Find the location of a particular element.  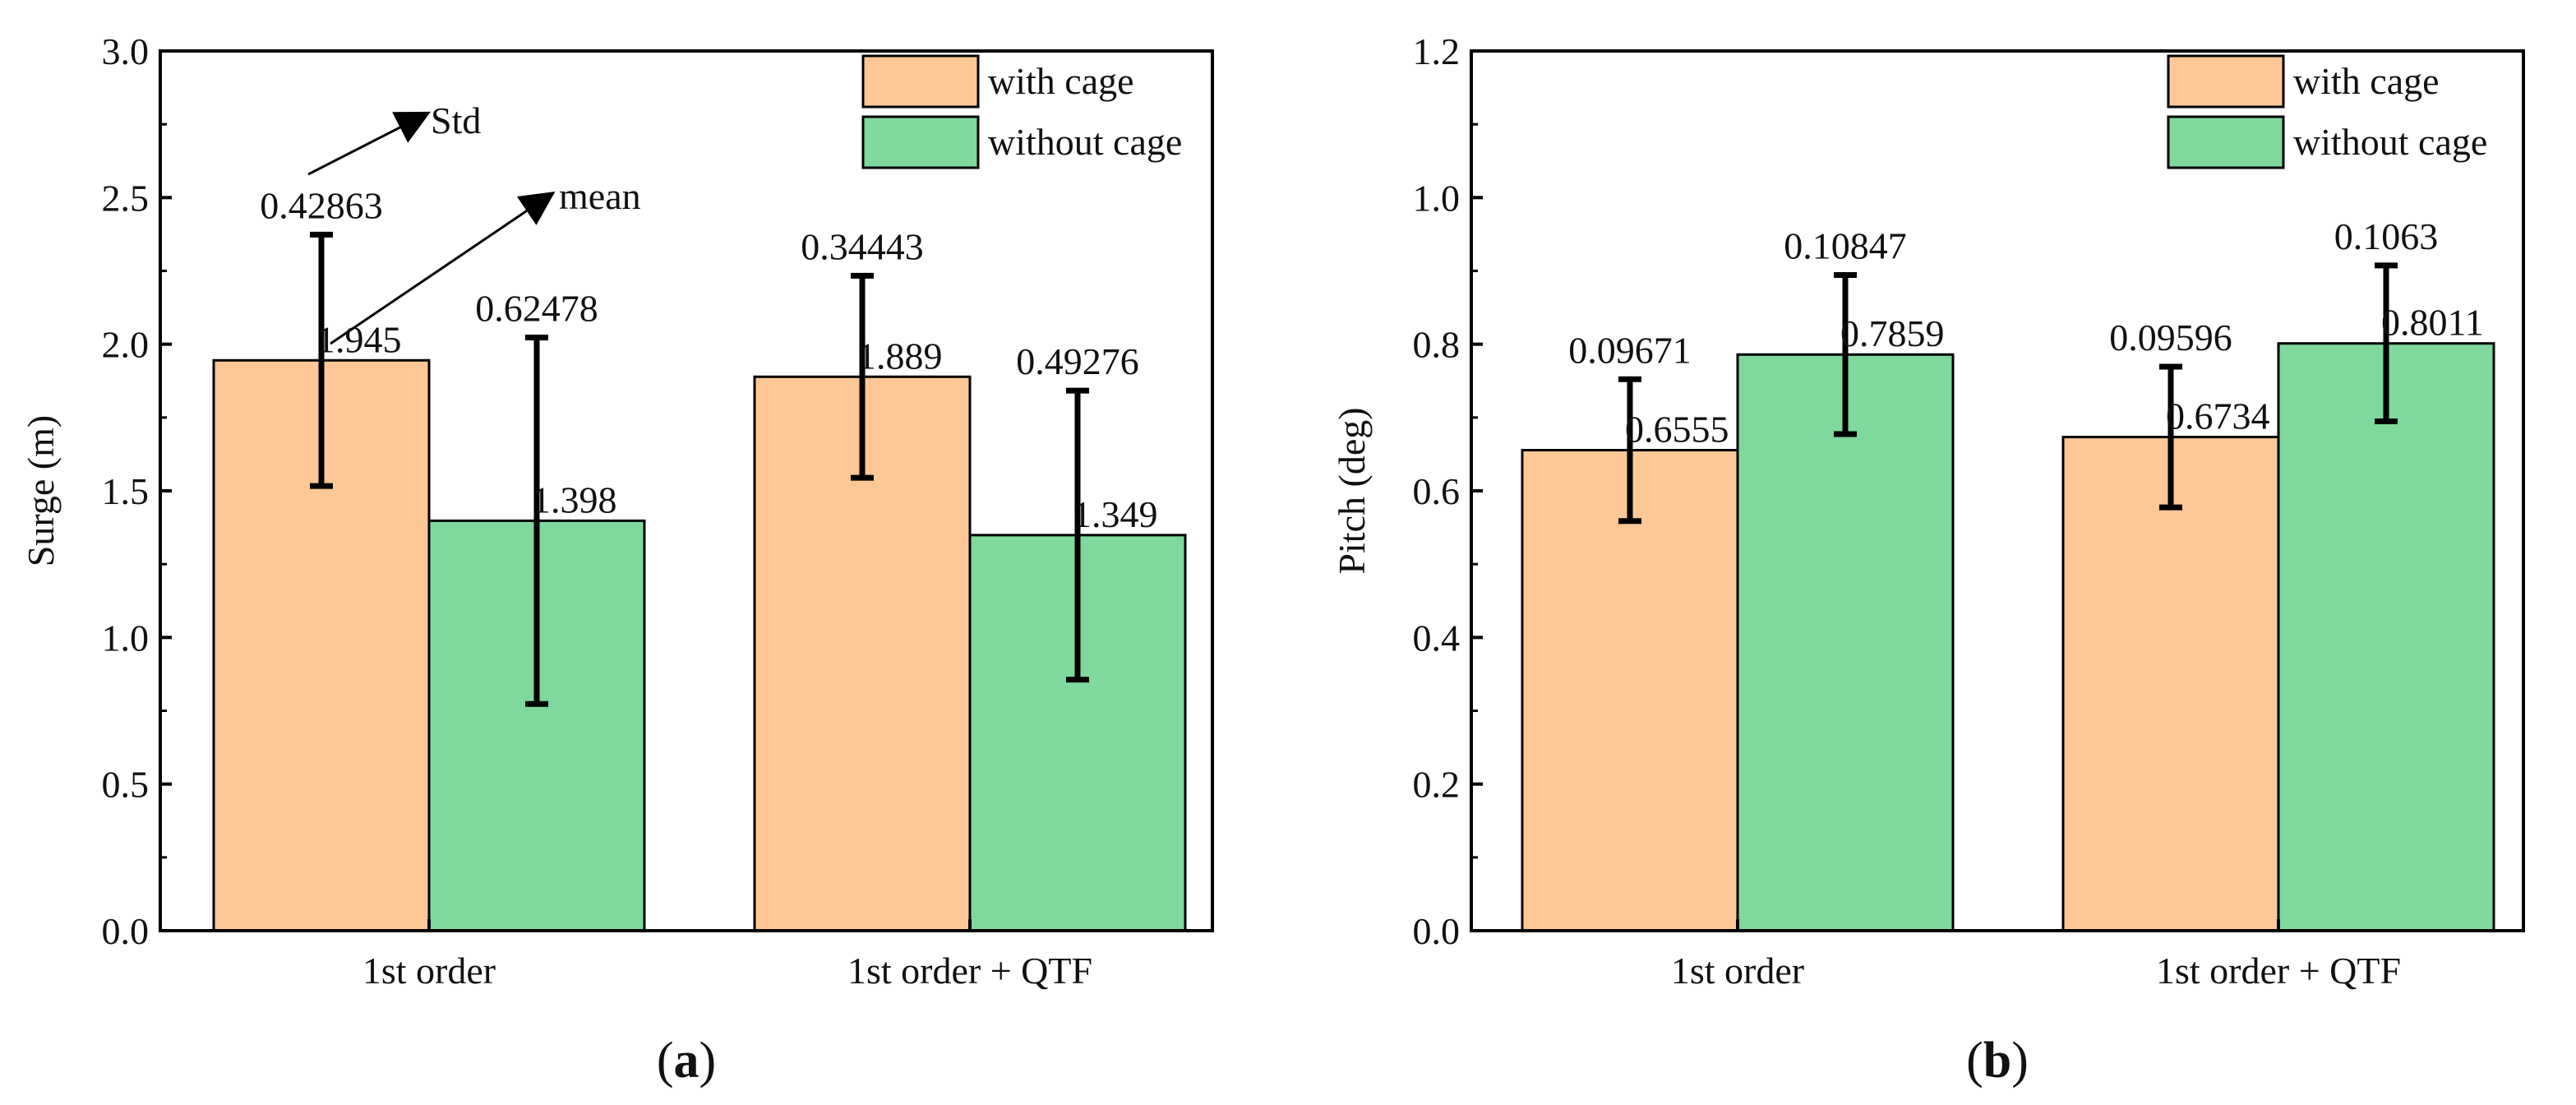

value-label: 0.7859 is located at coordinates (1893, 333).